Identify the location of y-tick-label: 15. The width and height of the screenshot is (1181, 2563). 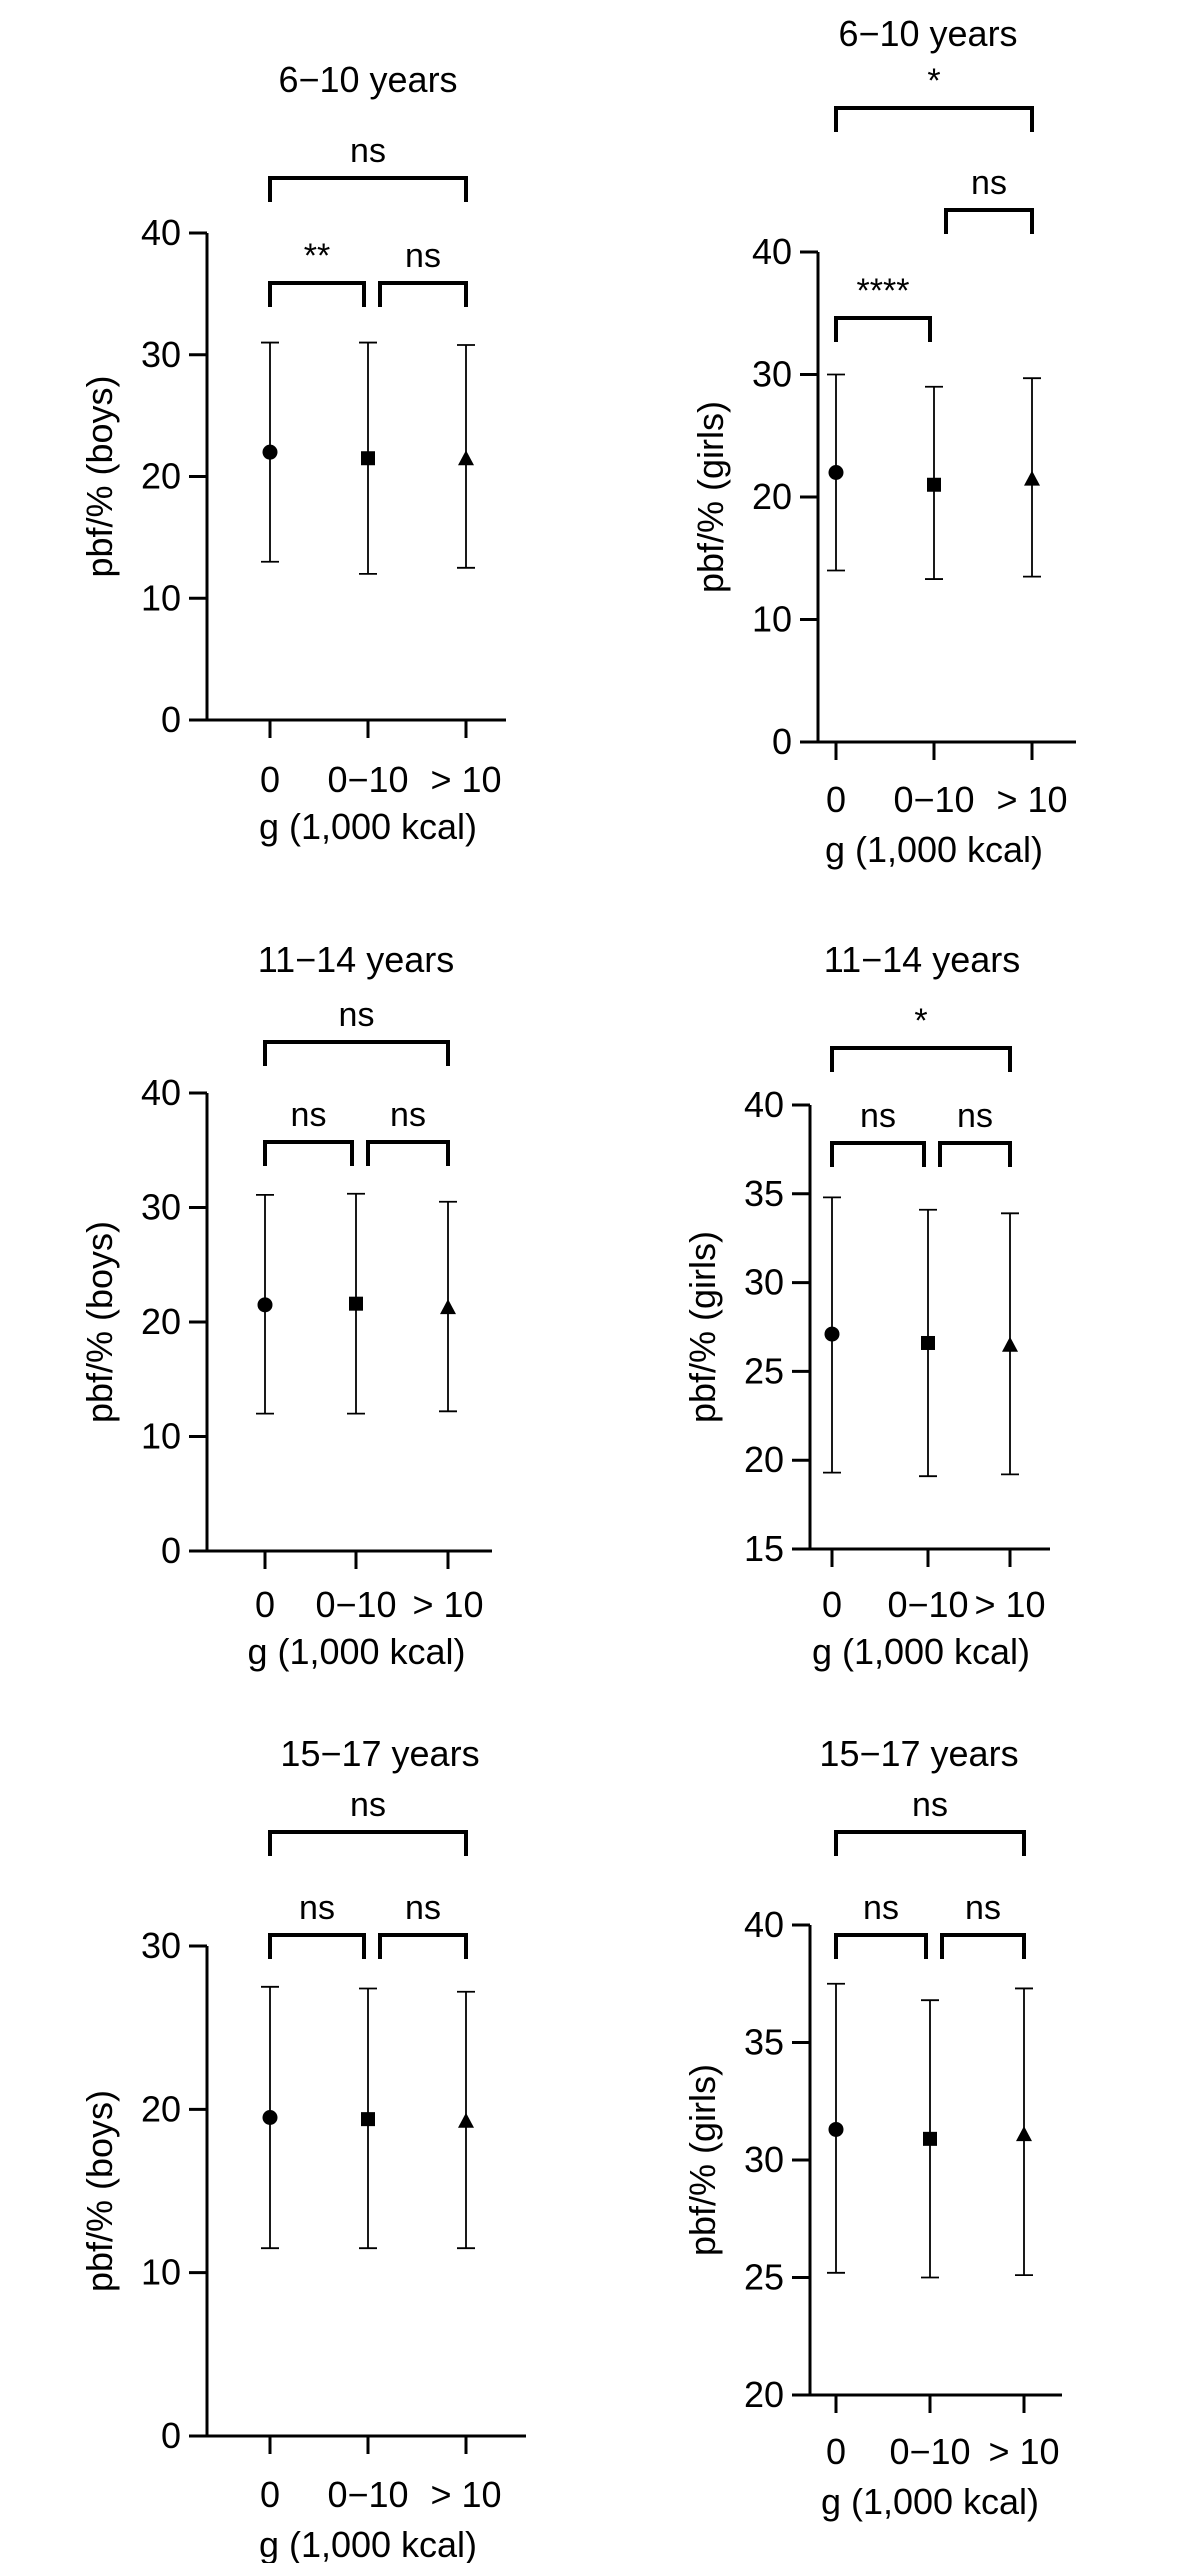
(764, 1548).